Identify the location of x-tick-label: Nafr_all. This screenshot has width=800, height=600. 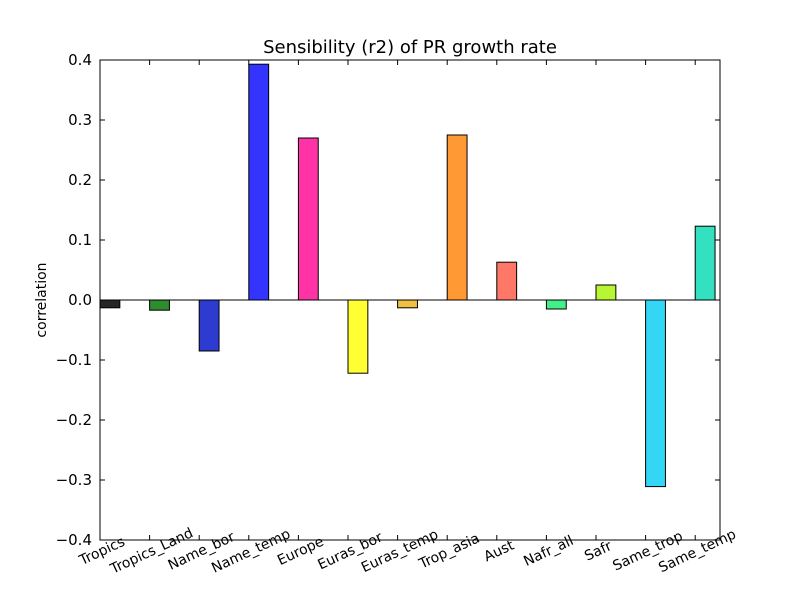
(548, 551).